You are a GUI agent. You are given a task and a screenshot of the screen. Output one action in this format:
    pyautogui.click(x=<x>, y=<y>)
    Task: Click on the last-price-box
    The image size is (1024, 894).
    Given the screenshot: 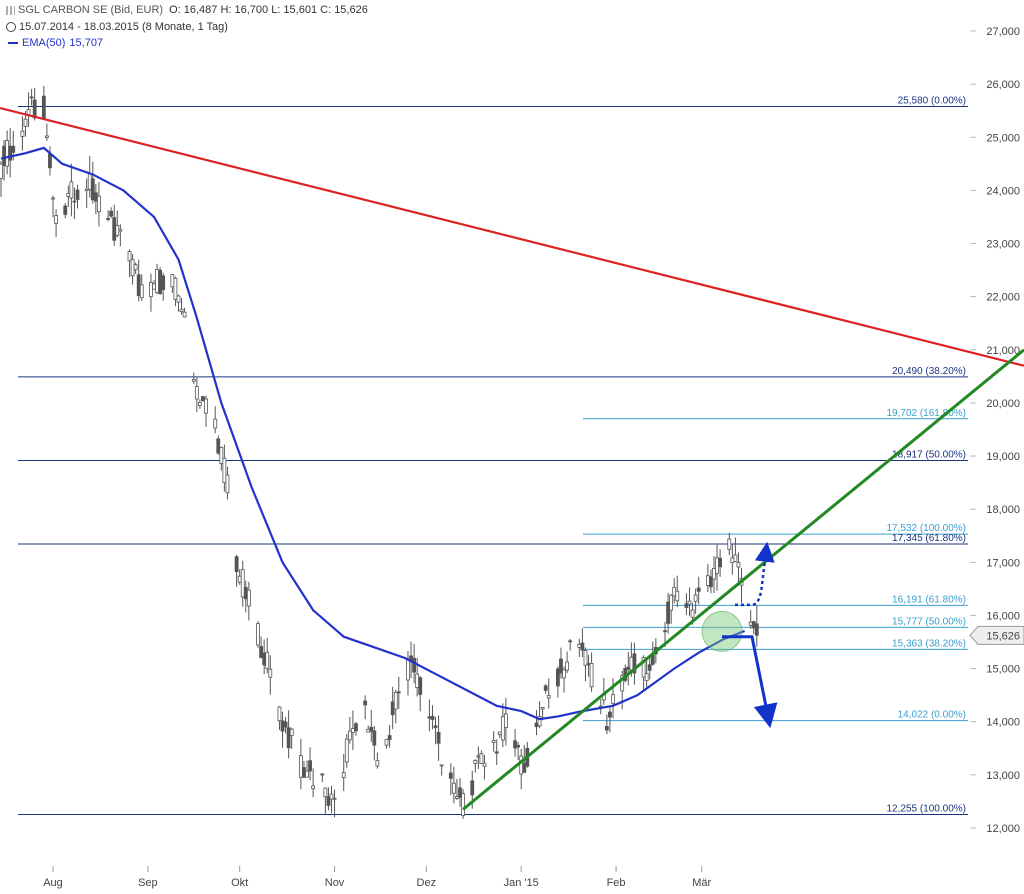 What is the action you would take?
    pyautogui.click(x=996, y=635)
    